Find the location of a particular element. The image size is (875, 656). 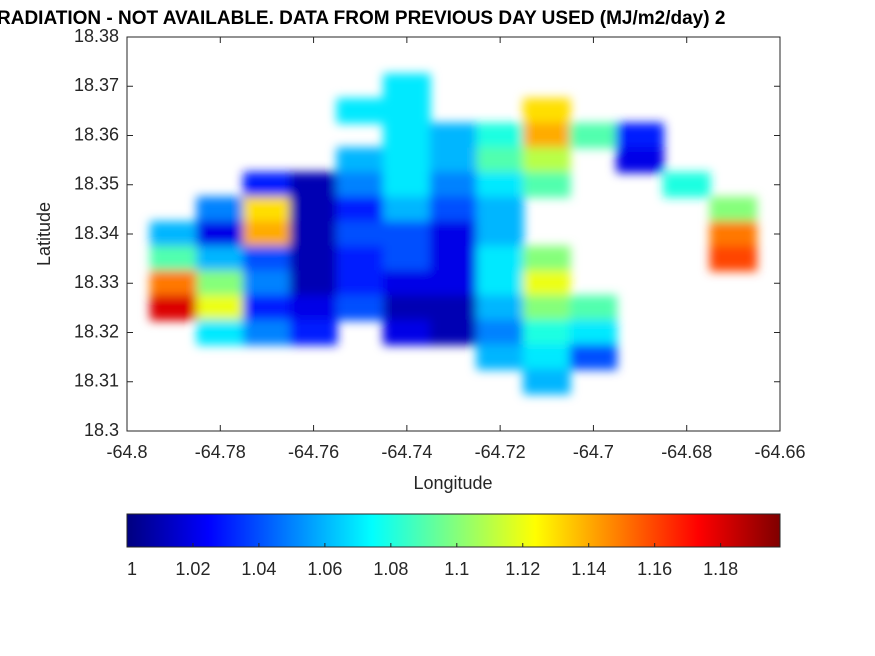

x-tick-label: -64.8 is located at coordinates (126, 452).